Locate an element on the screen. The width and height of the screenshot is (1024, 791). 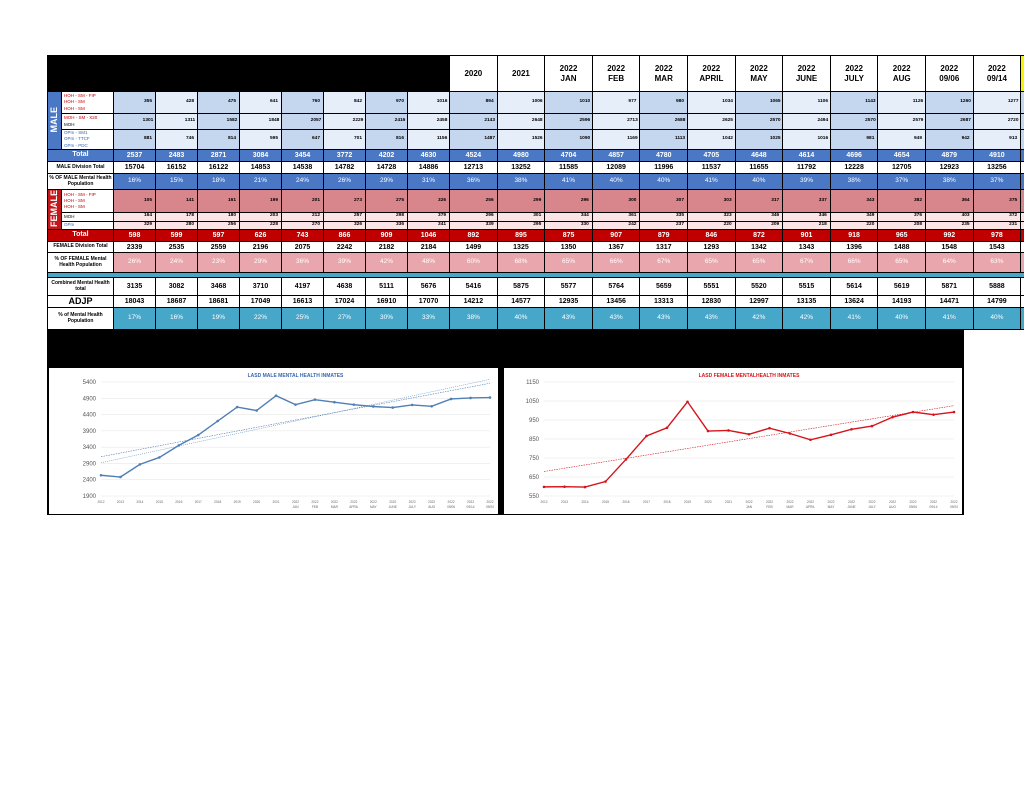
male-subtotal-value: 1277 is located at coordinates (1013, 102).